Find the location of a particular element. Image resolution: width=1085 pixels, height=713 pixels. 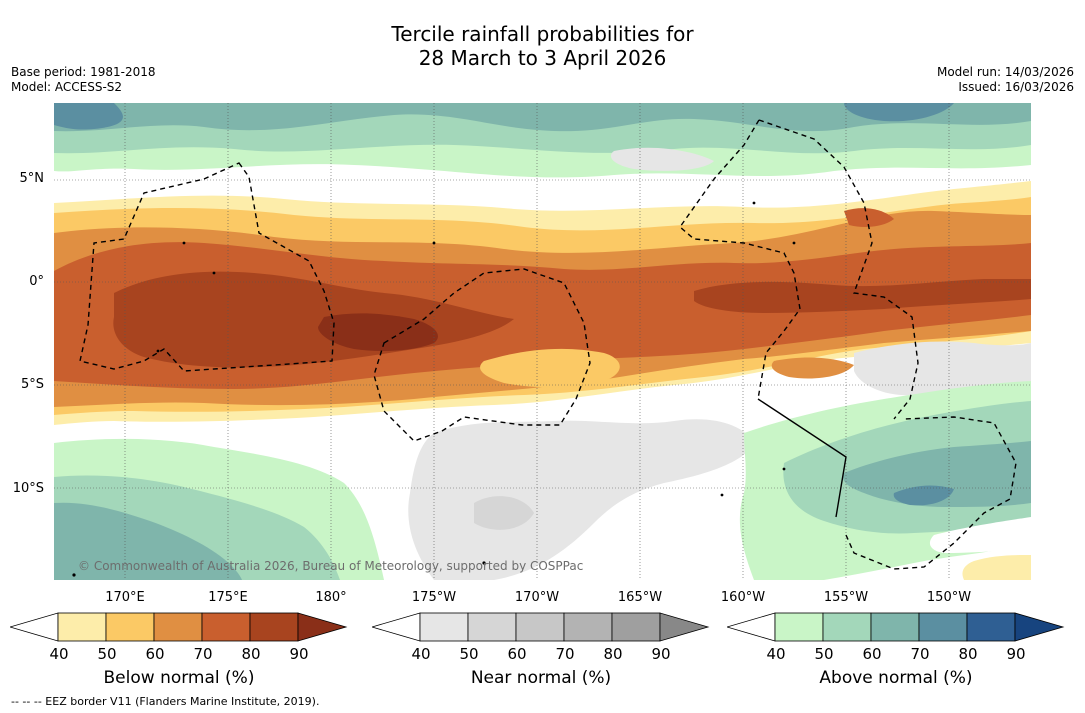

title-line-2: 28 March to 3 April 2026 is located at coordinates (542, 58).